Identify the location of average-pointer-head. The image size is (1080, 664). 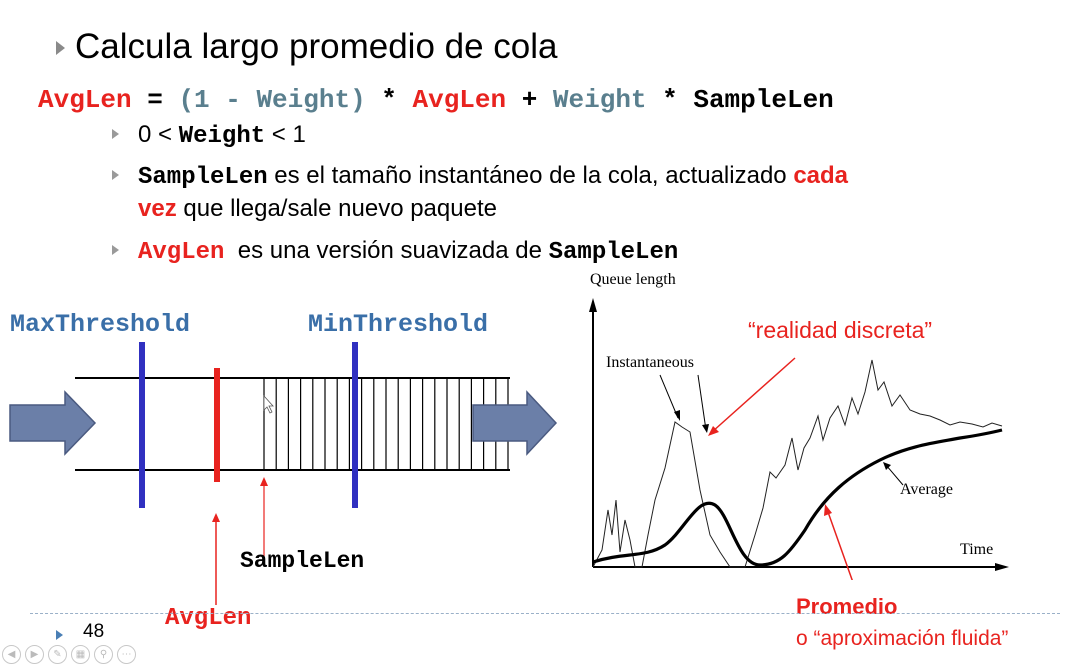
(887, 466).